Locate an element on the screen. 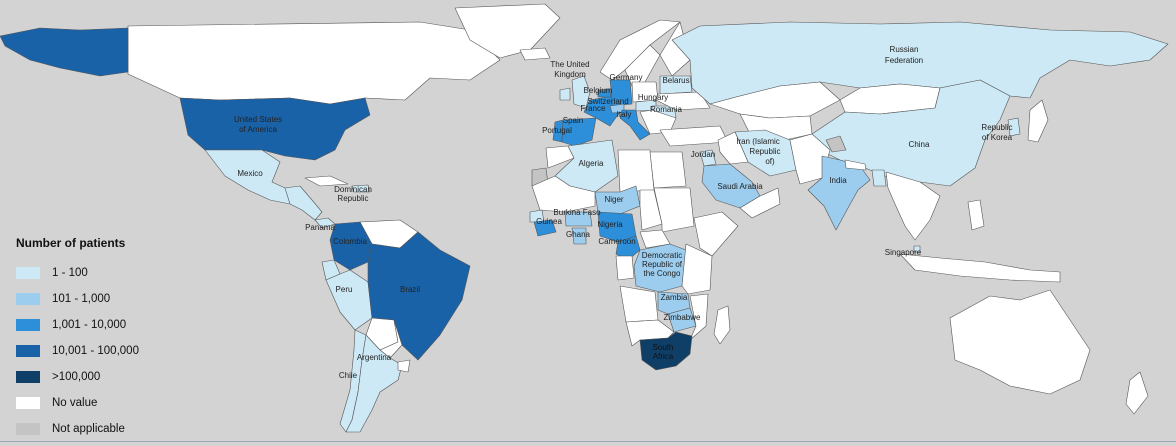  country-label: Romania is located at coordinates (666, 109).